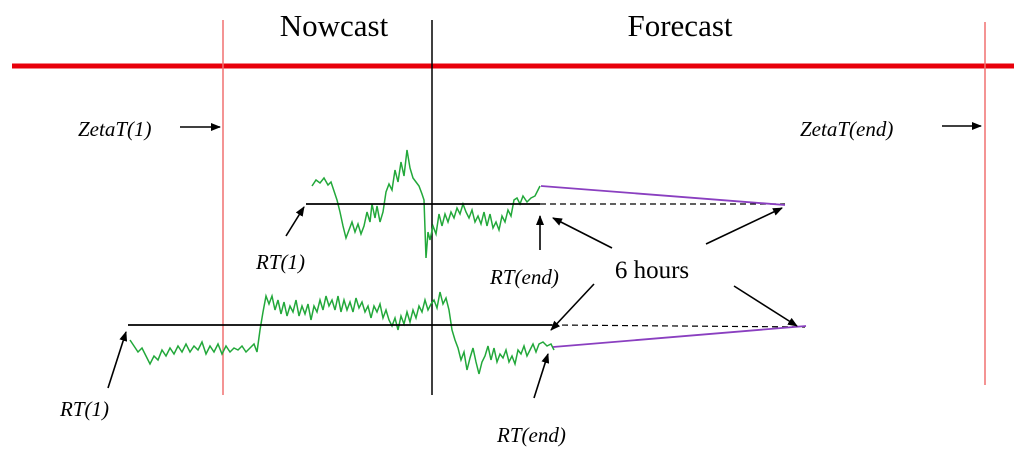  I want to click on lower-forecast-dashed-line, so click(678, 326).